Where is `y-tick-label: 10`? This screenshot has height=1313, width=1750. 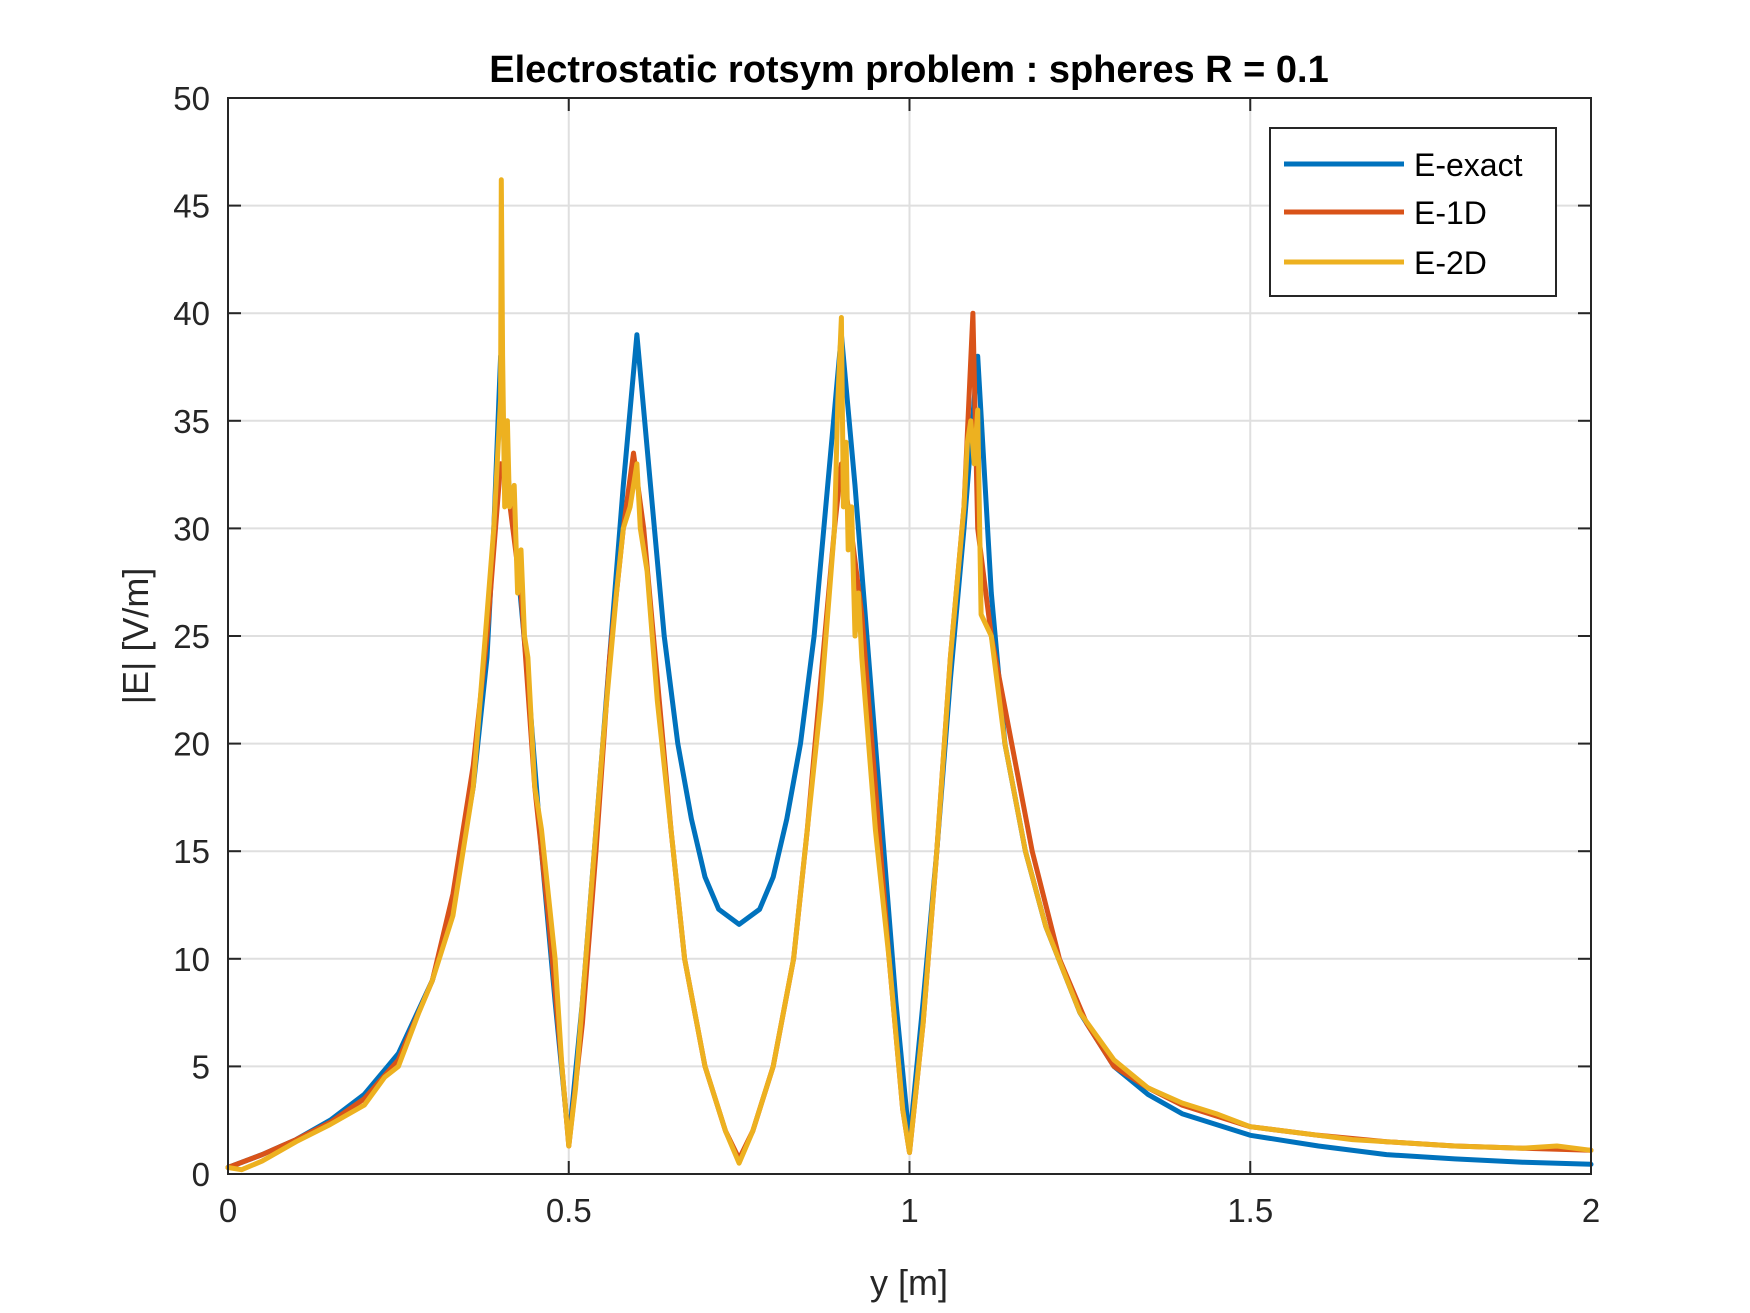
y-tick-label: 10 is located at coordinates (191, 959).